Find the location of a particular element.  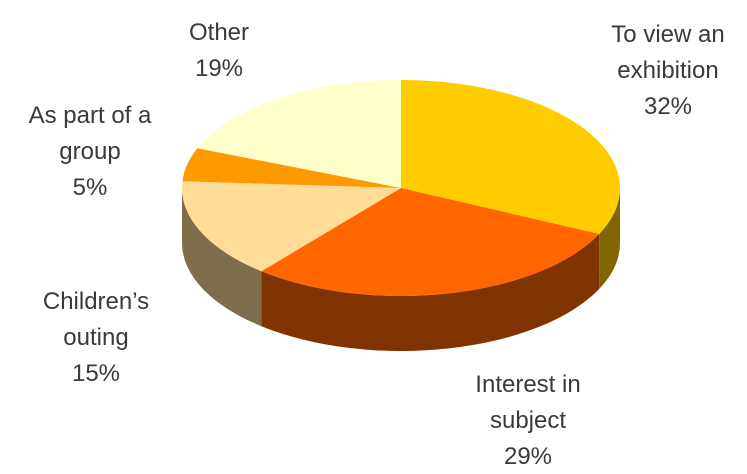

pie-category-label-1: subject is located at coordinates (528, 420).